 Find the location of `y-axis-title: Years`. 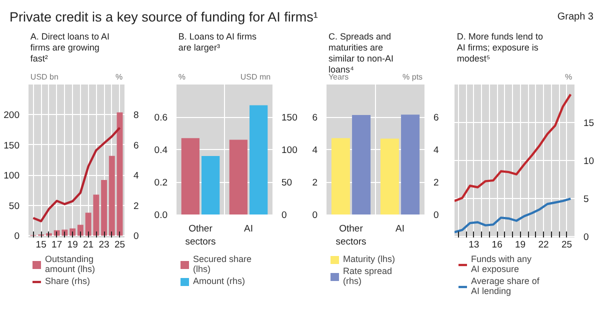

y-axis-title: Years is located at coordinates (338, 77).